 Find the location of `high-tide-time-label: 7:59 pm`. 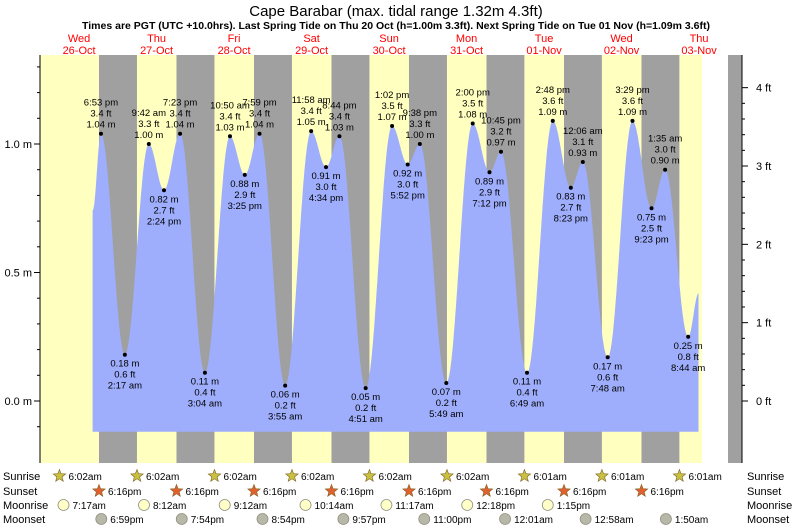

high-tide-time-label: 7:59 pm is located at coordinates (259, 103).